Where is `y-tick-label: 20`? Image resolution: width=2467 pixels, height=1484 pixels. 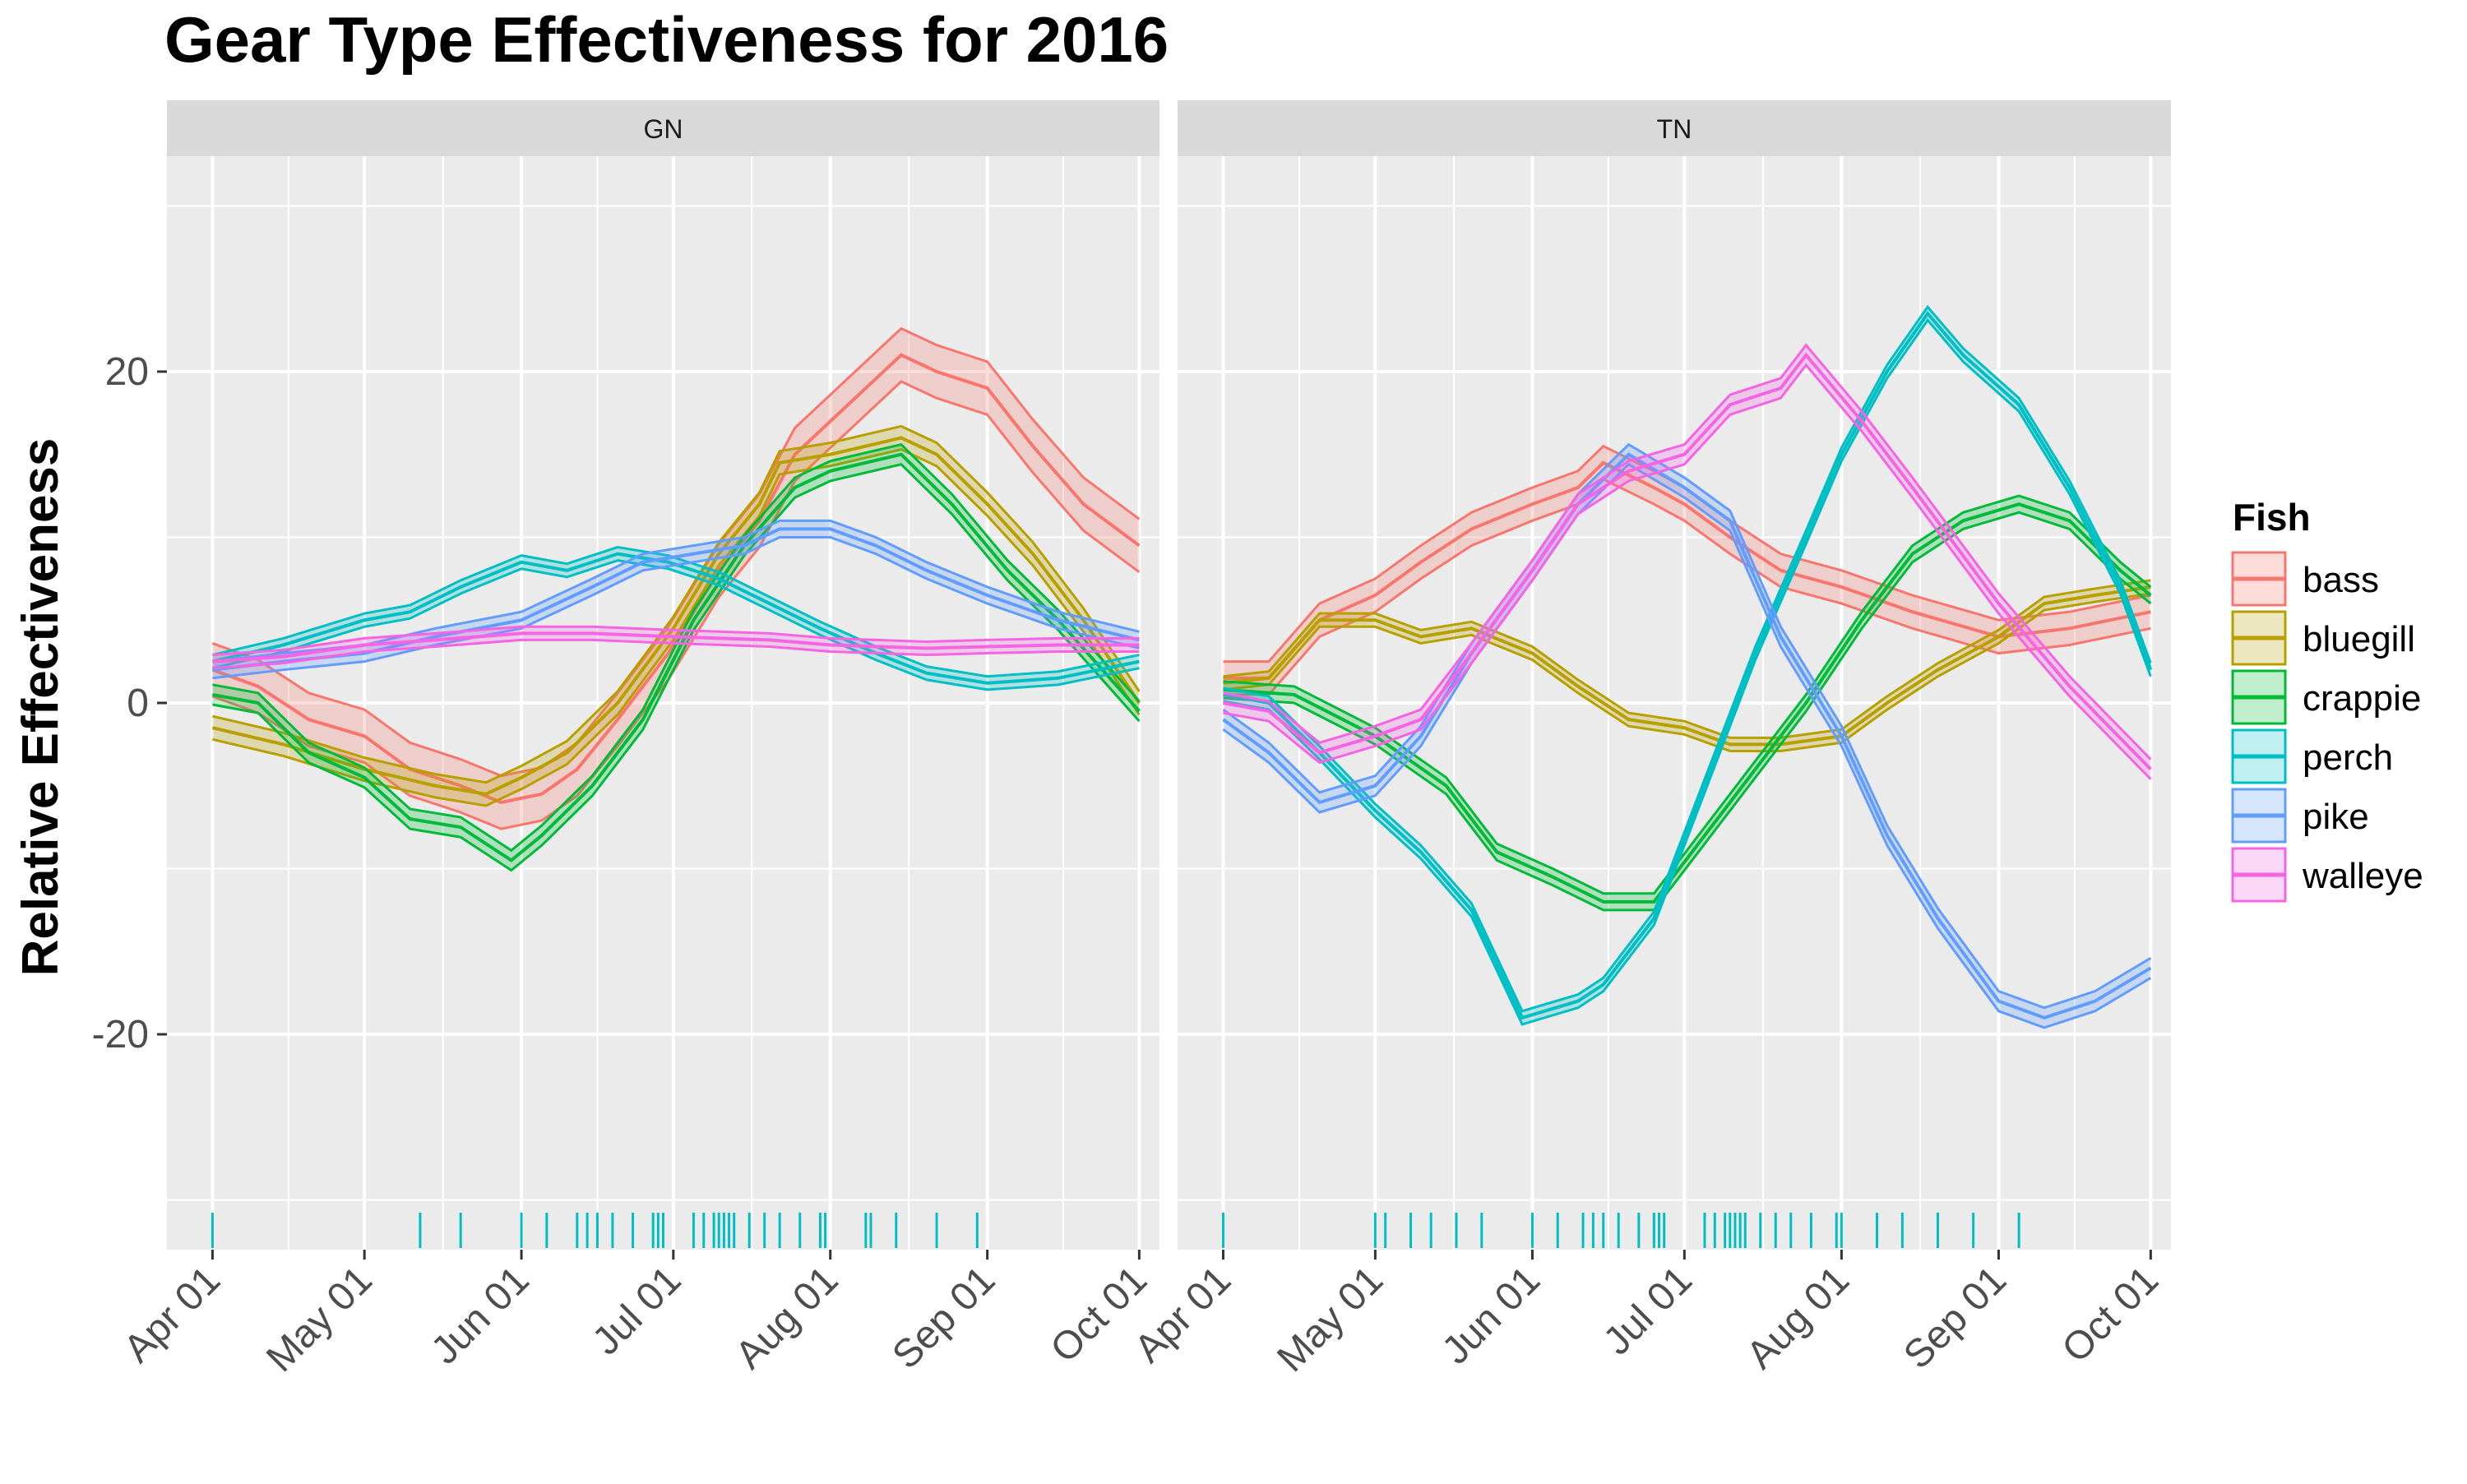 y-tick-label: 20 is located at coordinates (127, 372).